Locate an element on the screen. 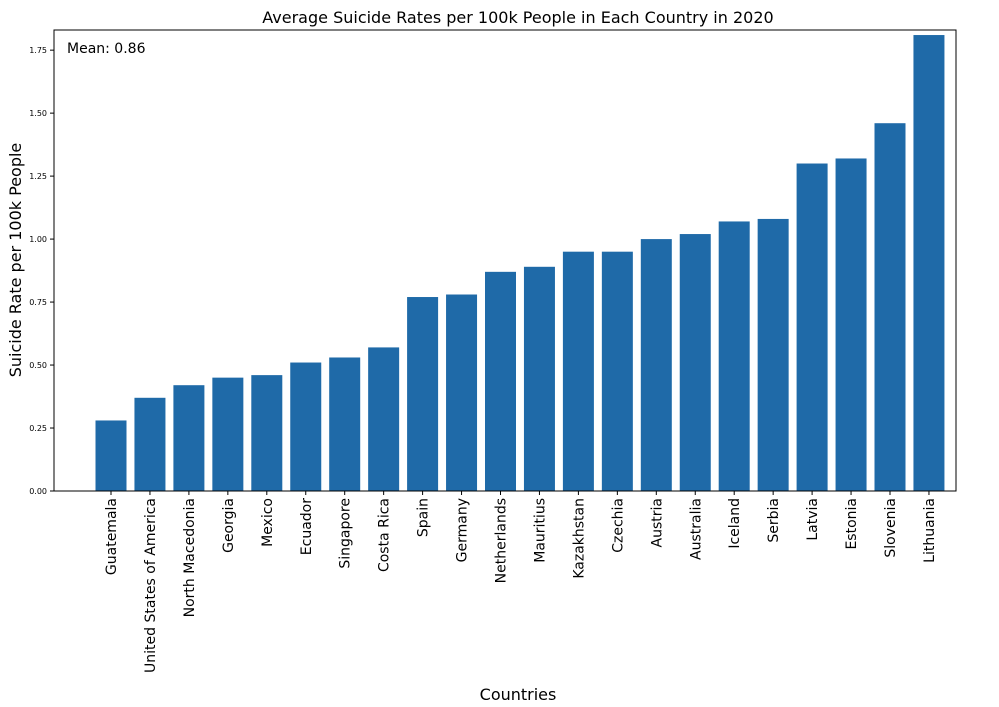  bar-estonia is located at coordinates (851, 324).